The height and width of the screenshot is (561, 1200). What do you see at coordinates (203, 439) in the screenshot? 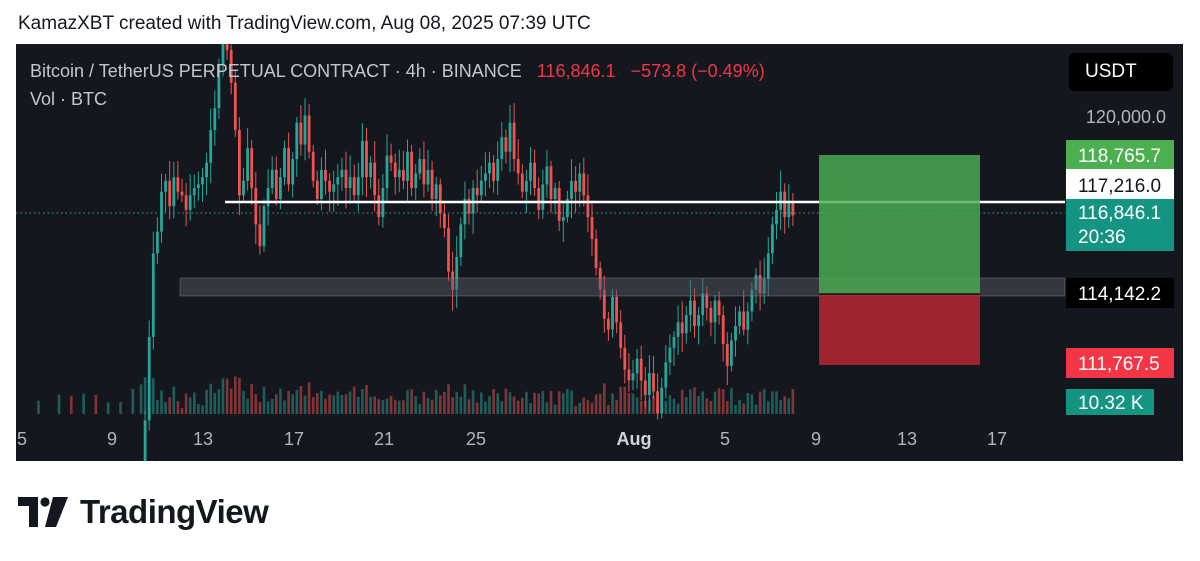
I see `x-tick-13: 13` at bounding box center [203, 439].